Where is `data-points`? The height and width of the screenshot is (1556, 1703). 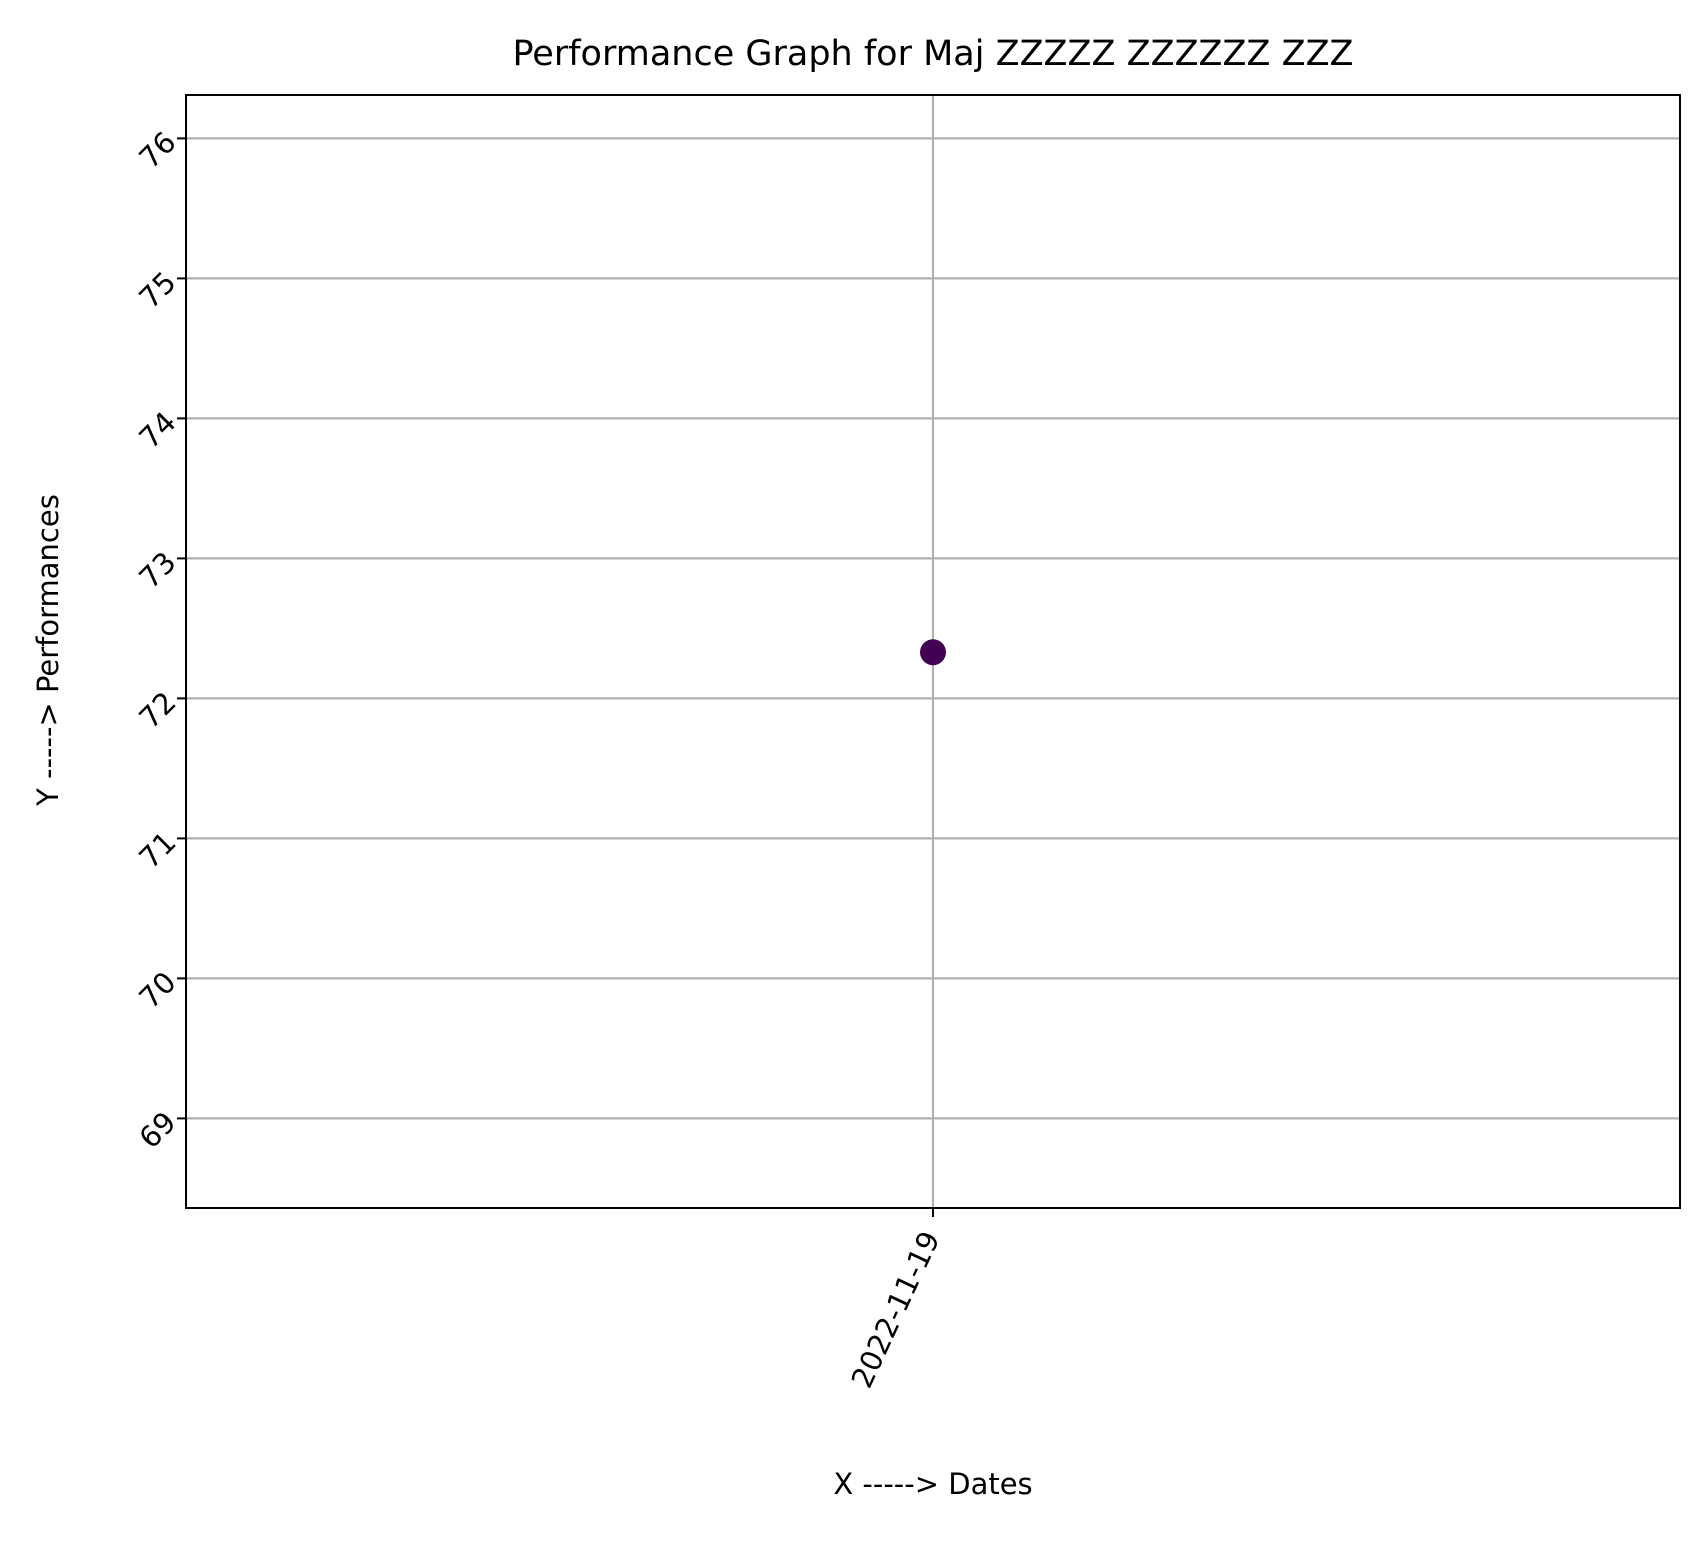 data-points is located at coordinates (933, 652).